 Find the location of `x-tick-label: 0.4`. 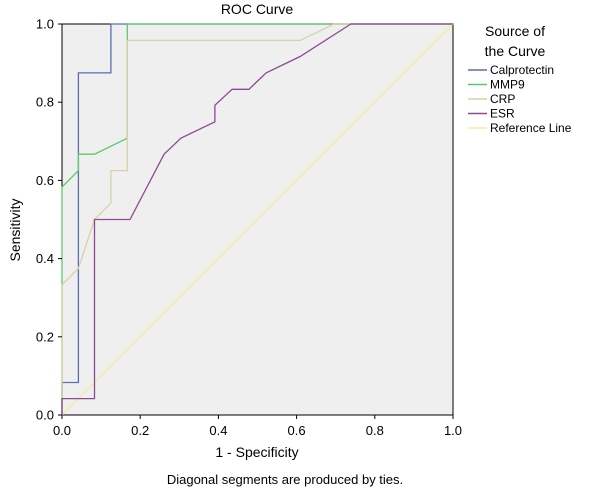

x-tick-label: 0.4 is located at coordinates (218, 430).